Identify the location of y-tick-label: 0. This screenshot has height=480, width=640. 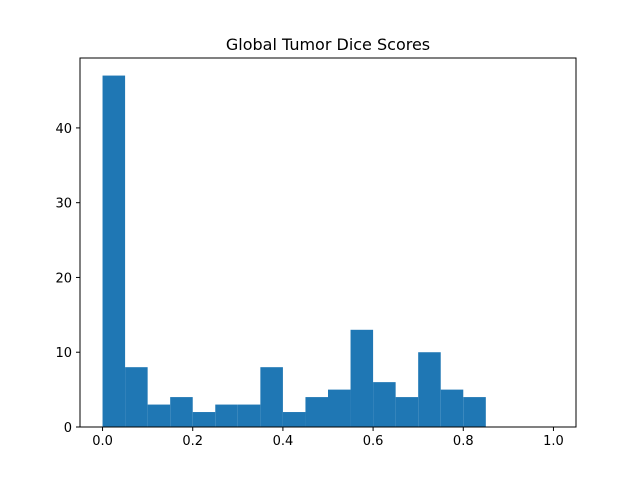
(68, 428).